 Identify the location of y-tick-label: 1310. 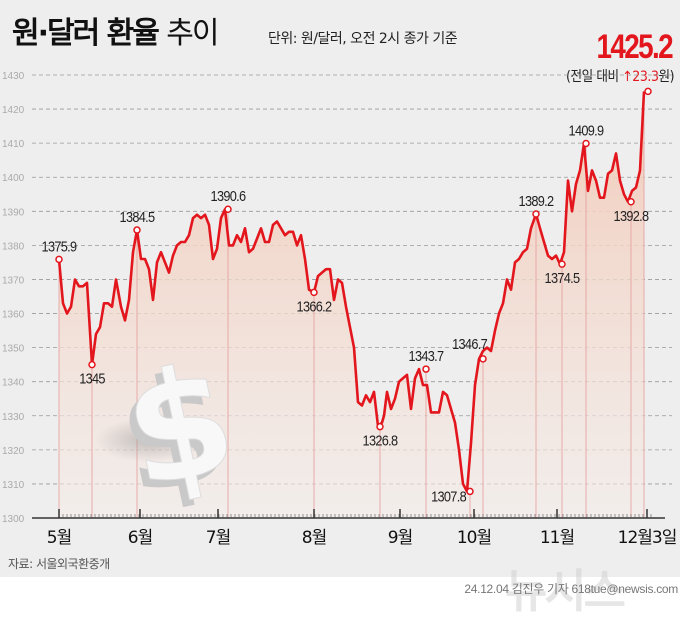
(13, 485).